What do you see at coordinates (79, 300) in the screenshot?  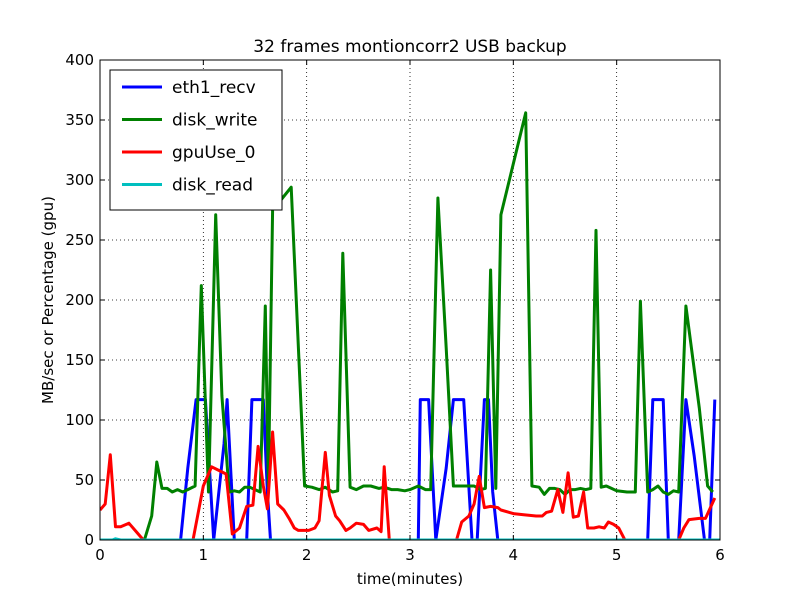 I see `y-tick-label: 200` at bounding box center [79, 300].